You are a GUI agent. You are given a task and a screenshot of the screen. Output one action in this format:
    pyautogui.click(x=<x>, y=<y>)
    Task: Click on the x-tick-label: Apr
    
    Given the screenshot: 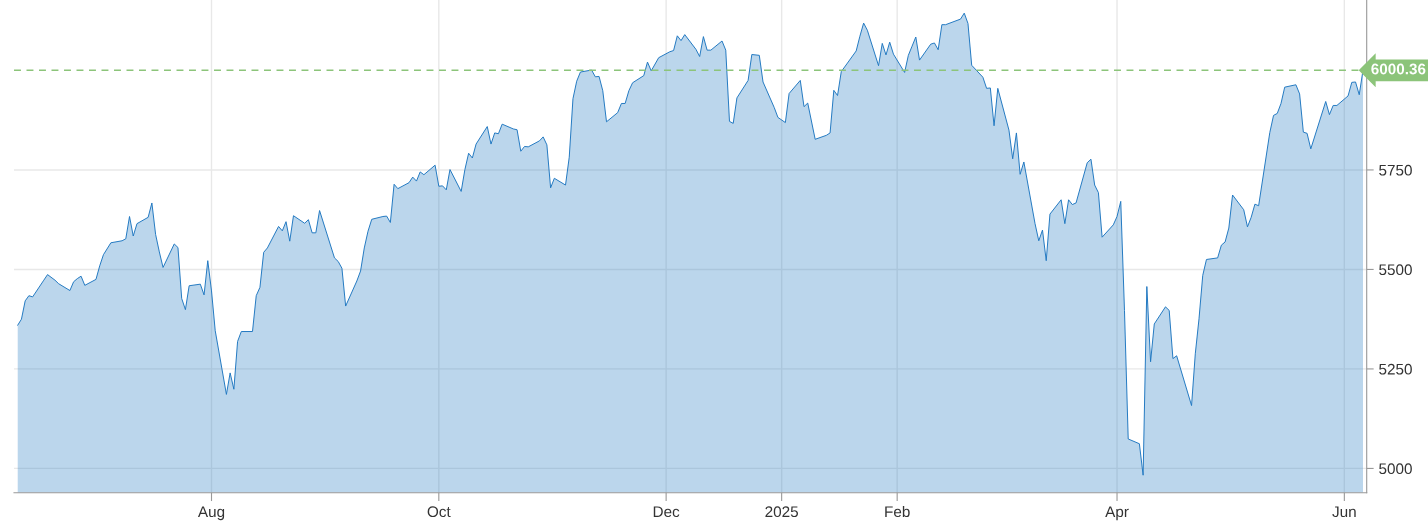 What is the action you would take?
    pyautogui.click(x=1117, y=513)
    